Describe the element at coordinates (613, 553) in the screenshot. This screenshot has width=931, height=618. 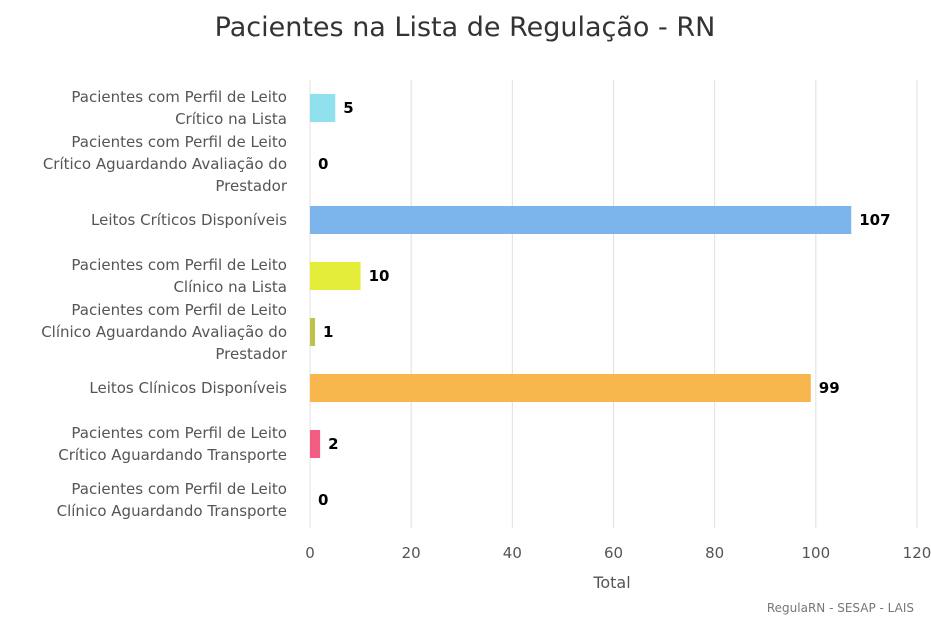
I see `x-tick-label: 60` at that location.